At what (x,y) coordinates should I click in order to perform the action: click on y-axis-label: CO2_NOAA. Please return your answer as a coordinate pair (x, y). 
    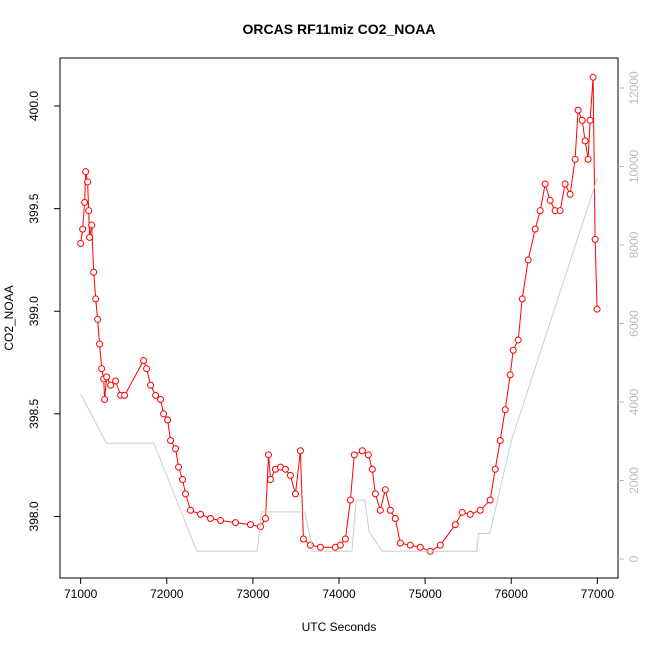
    Looking at the image, I should click on (9, 317).